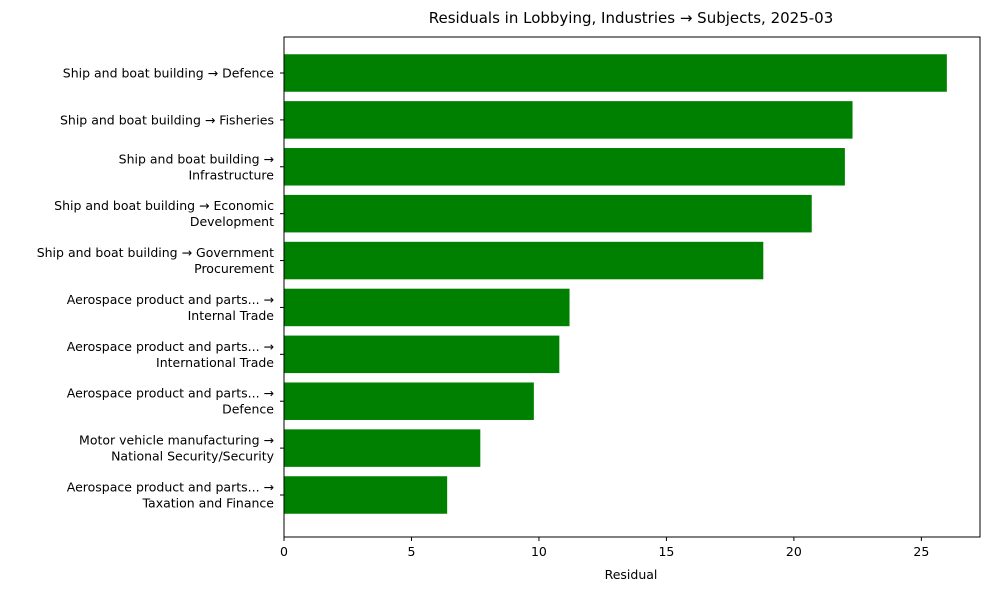 Image resolution: width=990 pixels, height=594 pixels. I want to click on y-tick-label-line: Ship and boat building →, so click(196, 158).